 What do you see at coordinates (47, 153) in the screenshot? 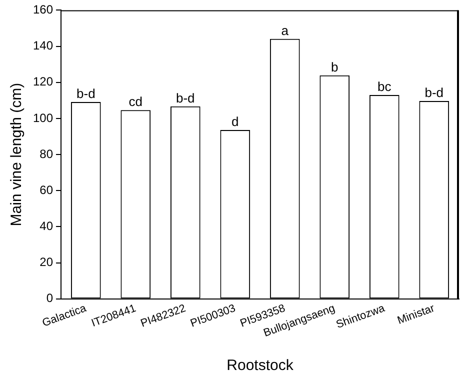
I see `y-tick-label: 80` at bounding box center [47, 153].